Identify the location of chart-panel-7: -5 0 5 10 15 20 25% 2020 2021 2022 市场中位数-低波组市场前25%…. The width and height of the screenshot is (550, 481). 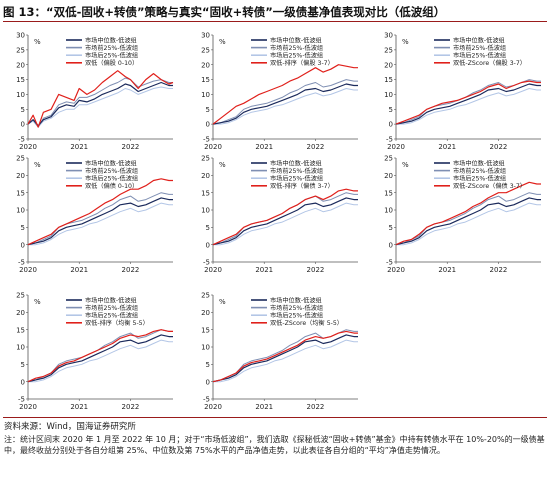
(94, 351).